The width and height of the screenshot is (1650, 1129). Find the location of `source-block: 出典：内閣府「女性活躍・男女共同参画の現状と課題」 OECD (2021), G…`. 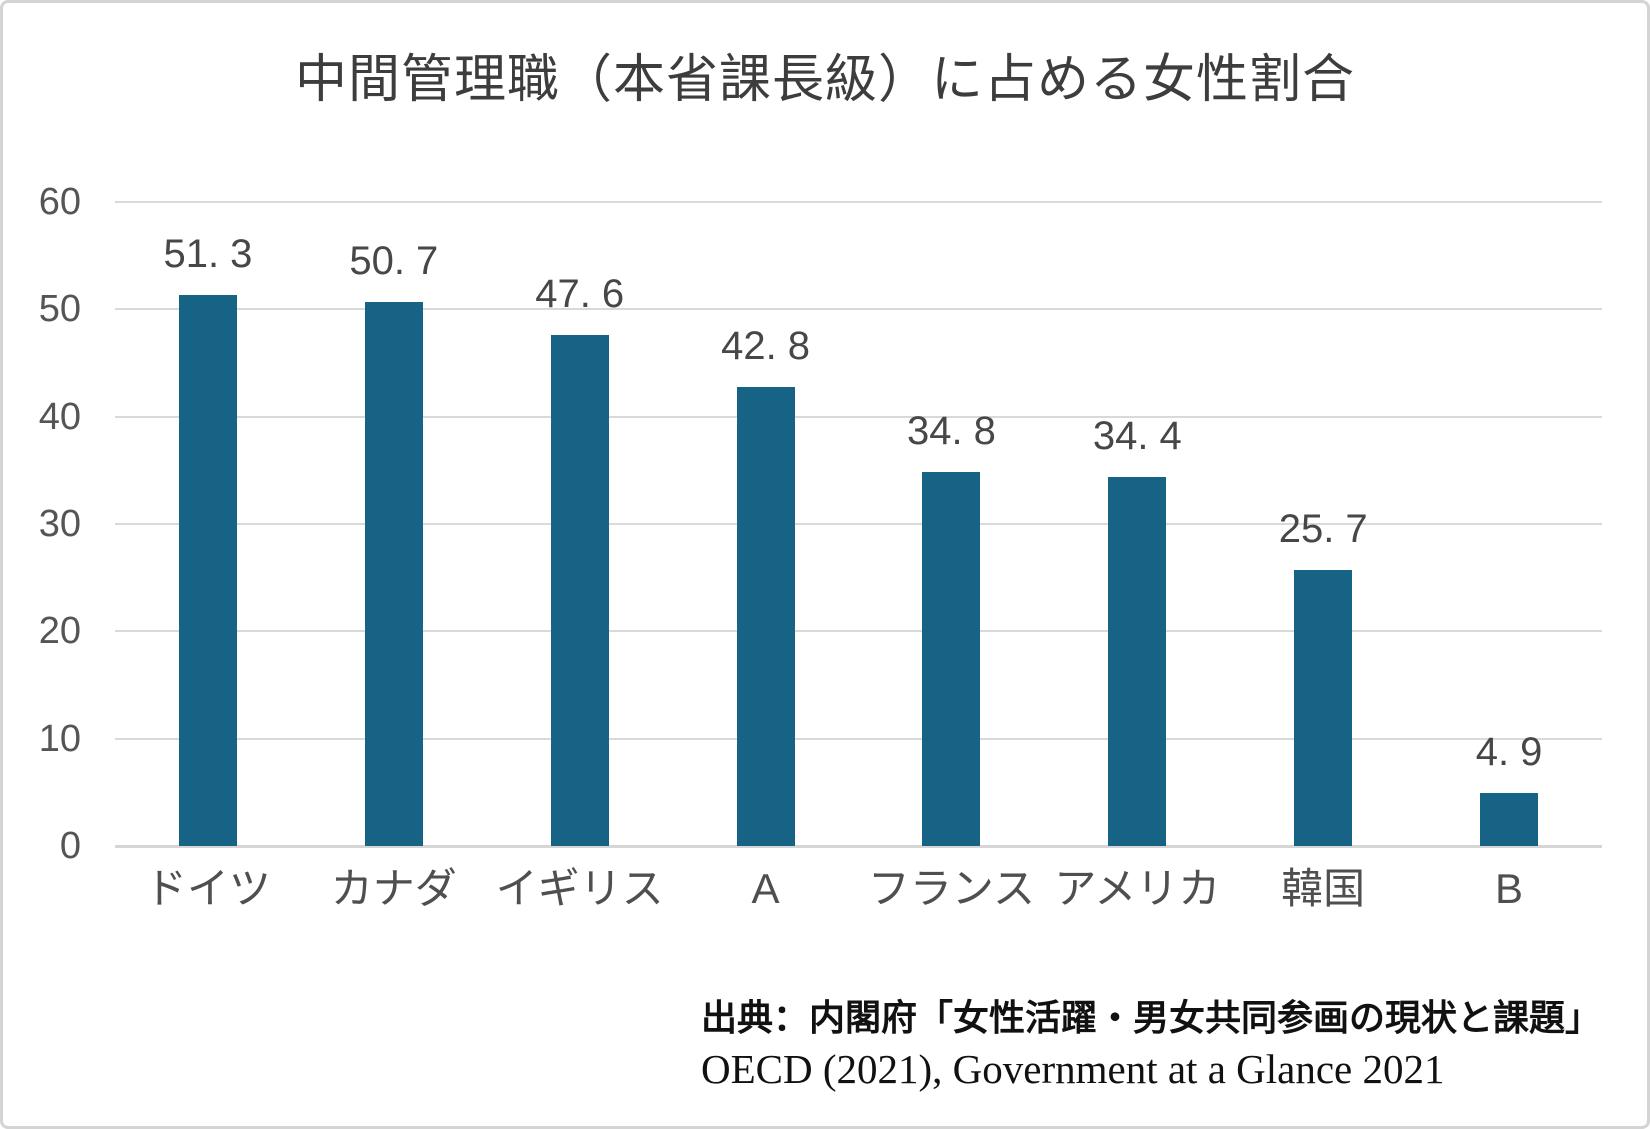

source-block: 出典：内閣府「女性活躍・男女共同参画の現状と課題」 OECD (2021), G… is located at coordinates (1151, 1042).